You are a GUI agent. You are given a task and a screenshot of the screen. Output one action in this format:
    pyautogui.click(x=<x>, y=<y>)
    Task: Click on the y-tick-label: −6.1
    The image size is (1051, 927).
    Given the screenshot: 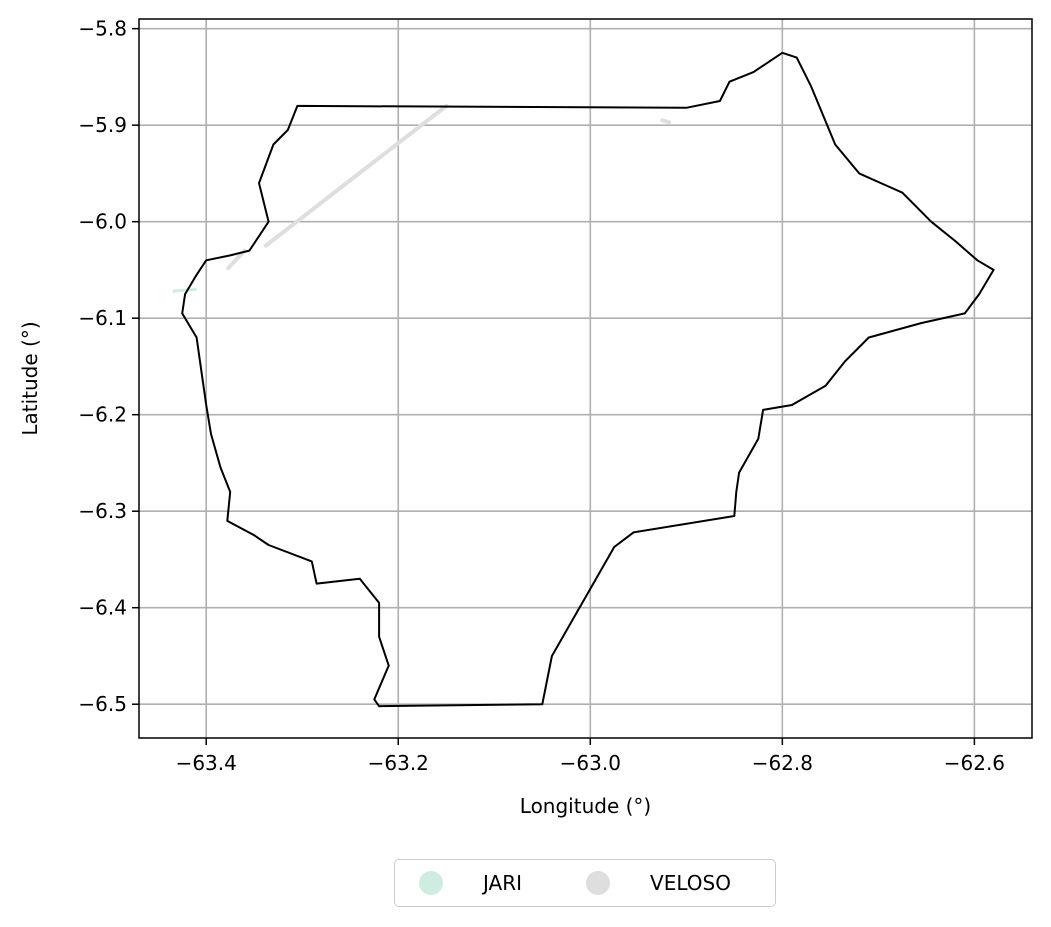 What is the action you would take?
    pyautogui.click(x=102, y=318)
    